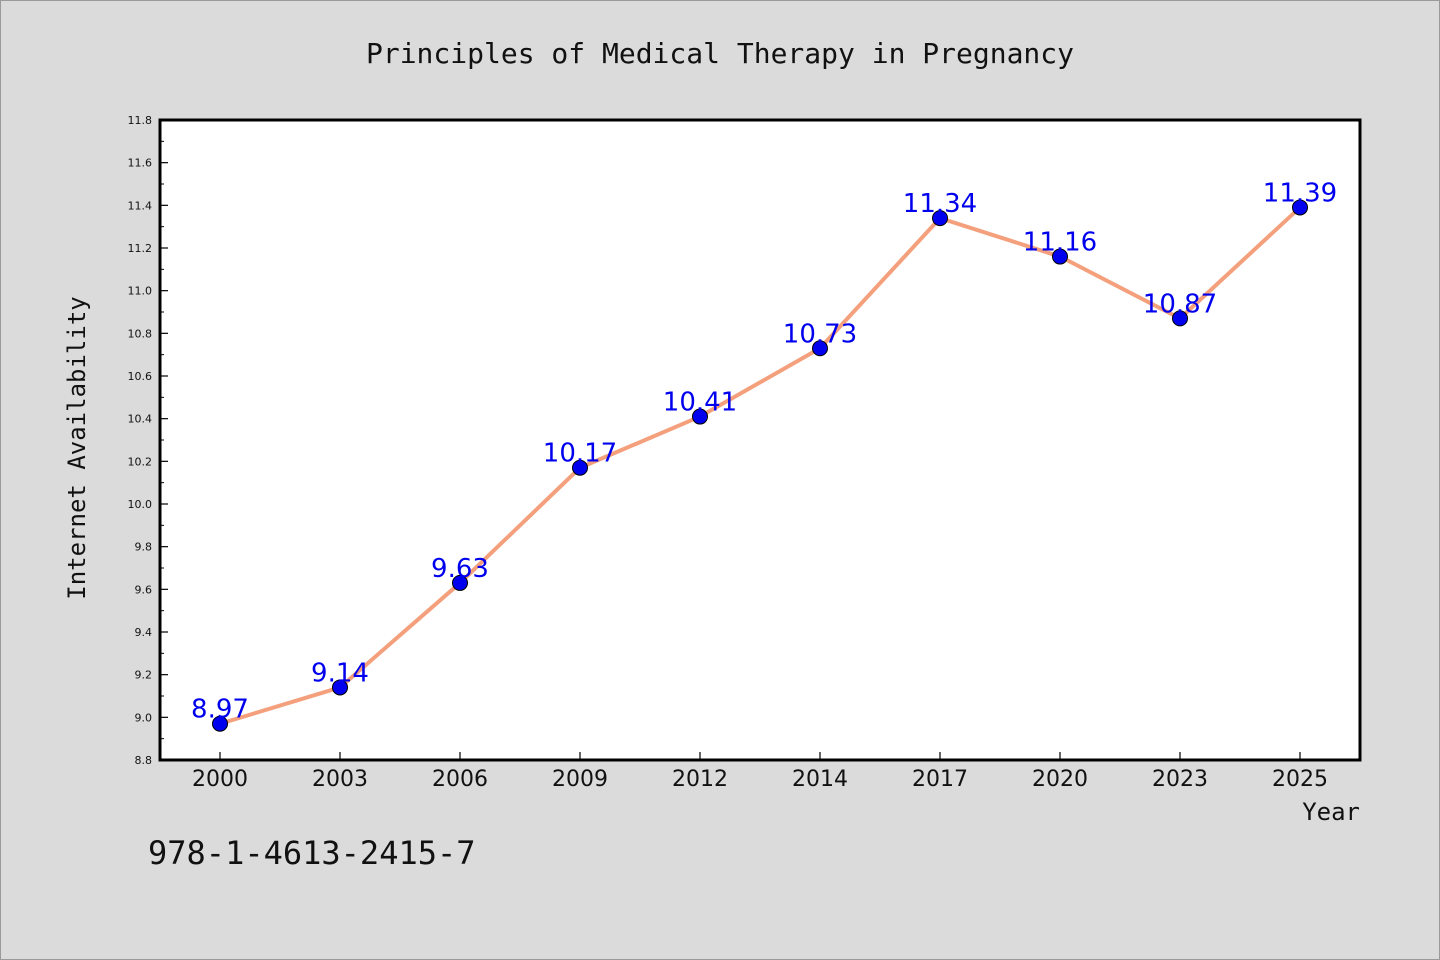 The height and width of the screenshot is (960, 1440). What do you see at coordinates (144, 717) in the screenshot?
I see `y-tick-label: 9.0` at bounding box center [144, 717].